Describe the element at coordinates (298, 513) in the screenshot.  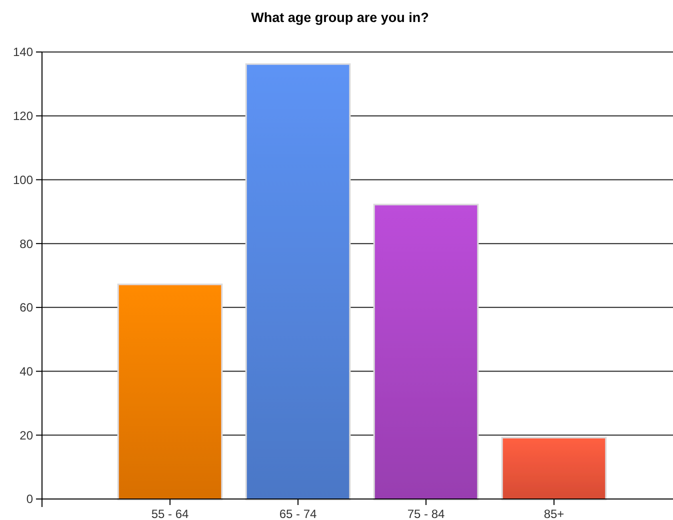
I see `x-tick-label: 65 - 74` at that location.